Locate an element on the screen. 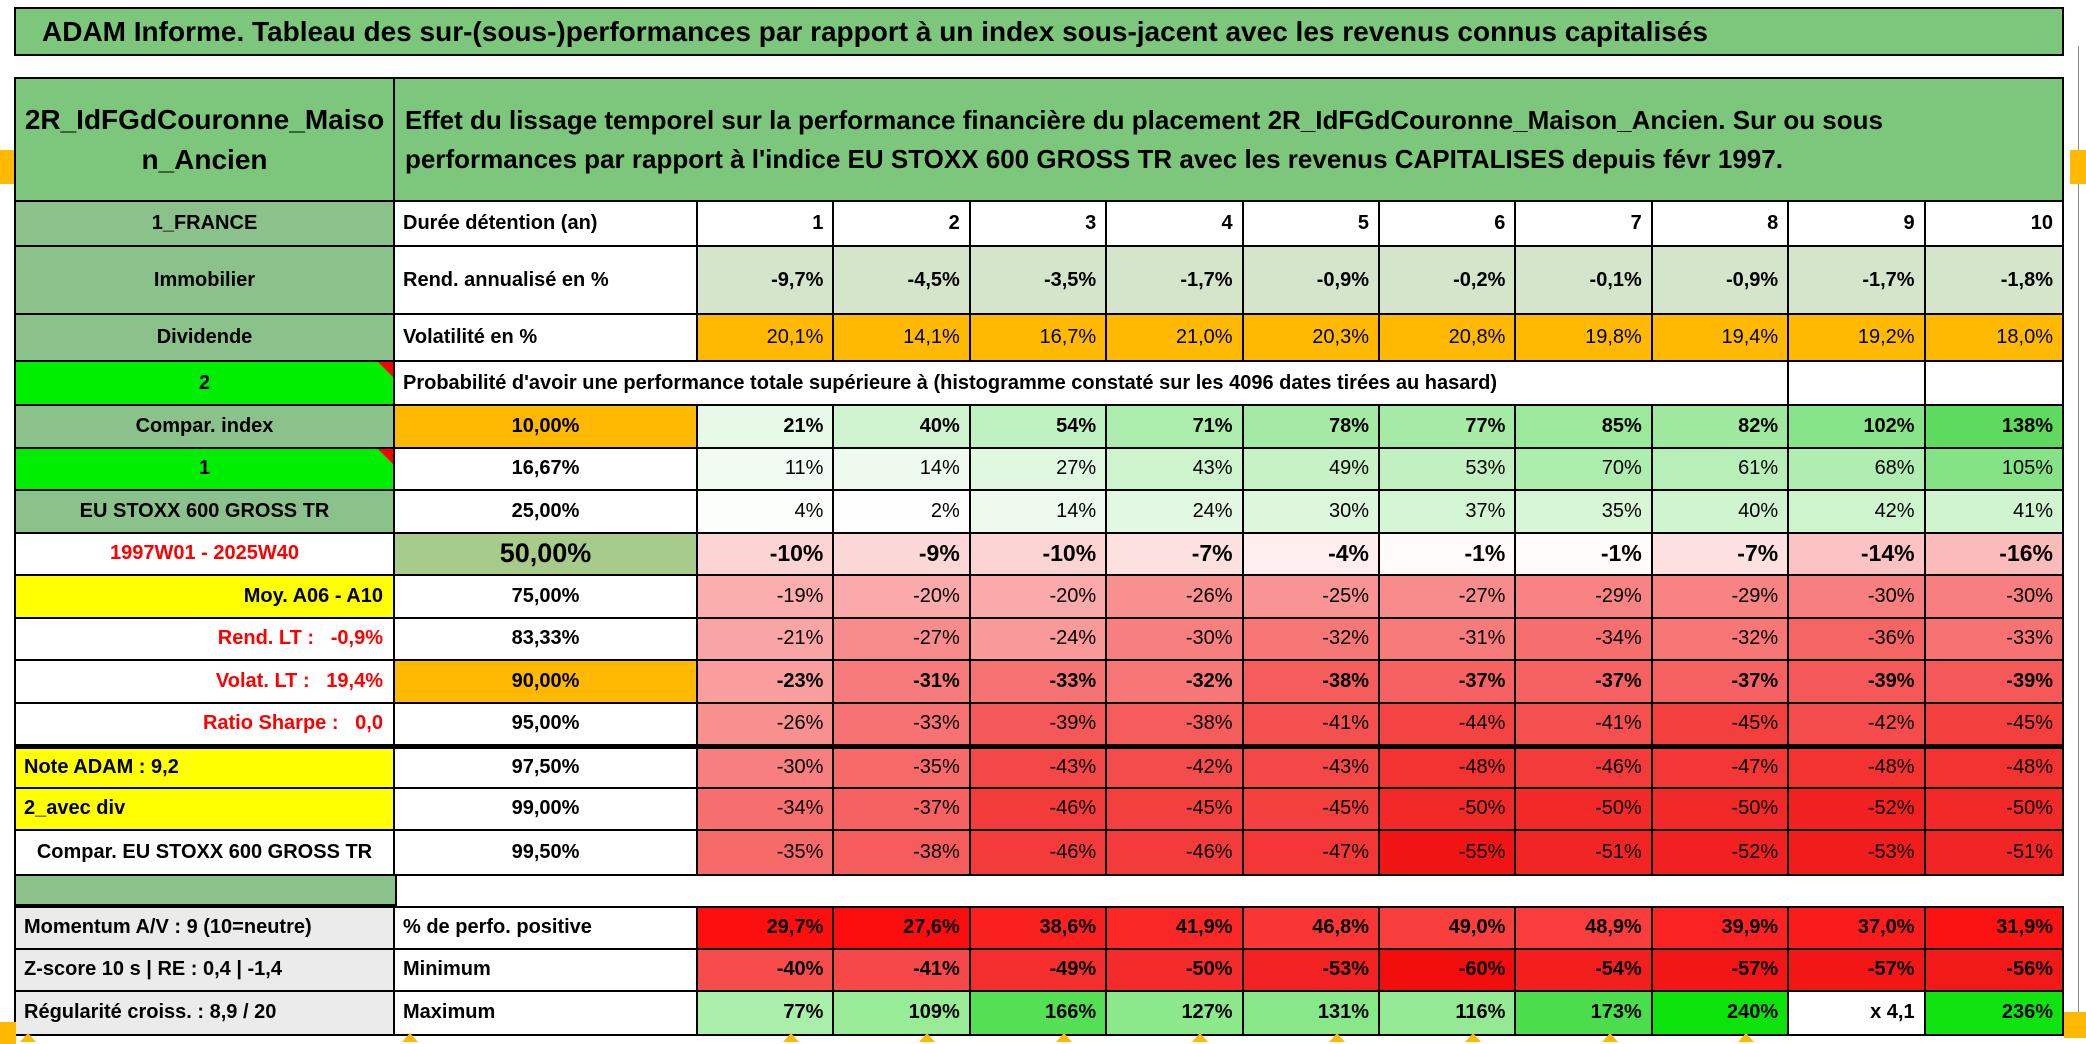 The image size is (2086, 1044). row-metric: Durée détention (an) is located at coordinates (546, 224).